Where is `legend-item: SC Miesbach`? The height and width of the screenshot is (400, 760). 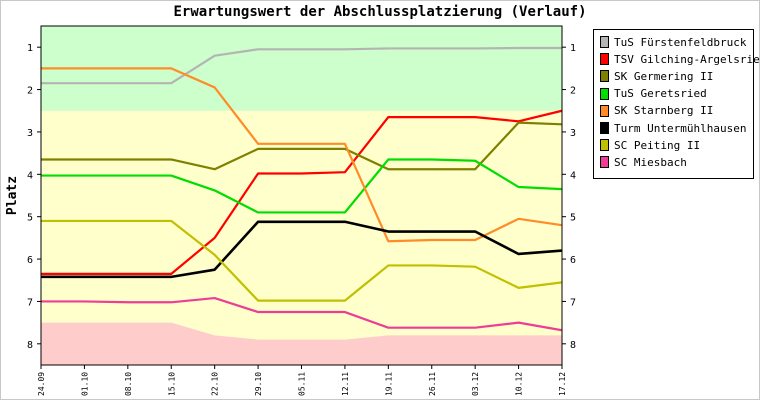 legend-item: SC Miesbach is located at coordinates (643, 162).